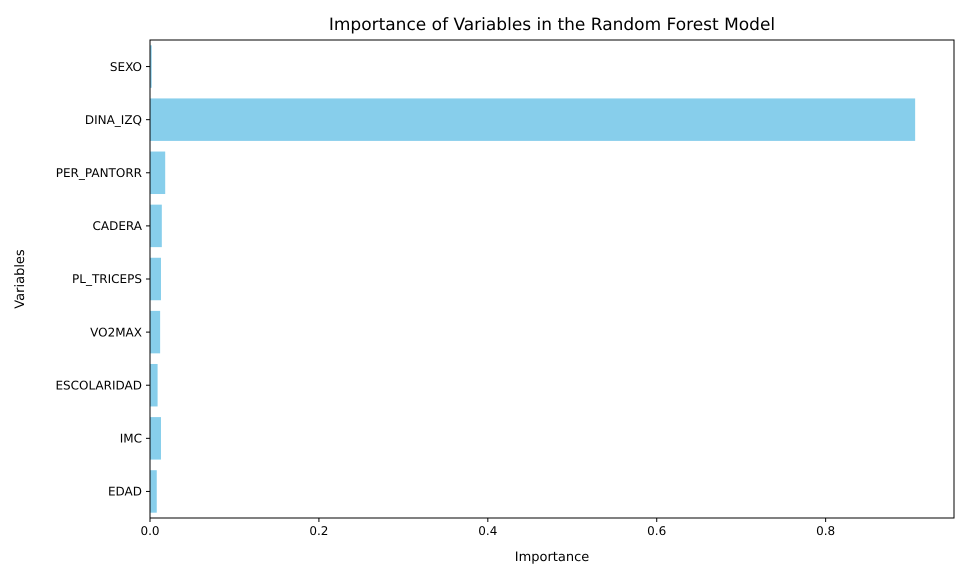 The height and width of the screenshot is (565, 955). Describe the element at coordinates (107, 279) in the screenshot. I see `y-tick-label: PL_TRICEPS` at that location.